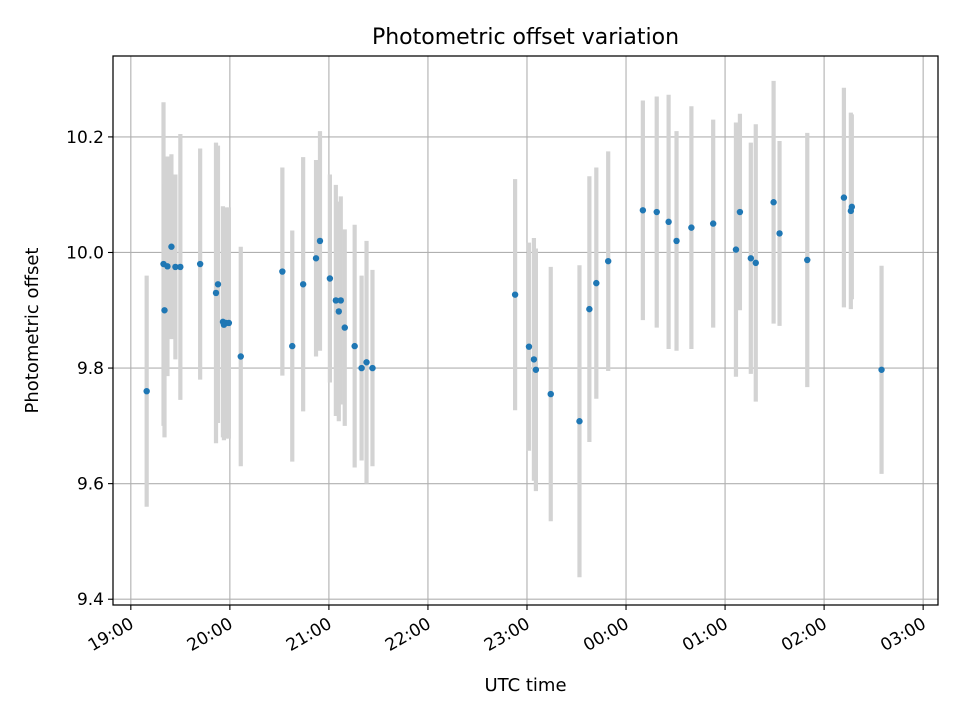 Image resolution: width=960 pixels, height=720 pixels. I want to click on chart-title: Photometric offset variation, so click(525, 37).